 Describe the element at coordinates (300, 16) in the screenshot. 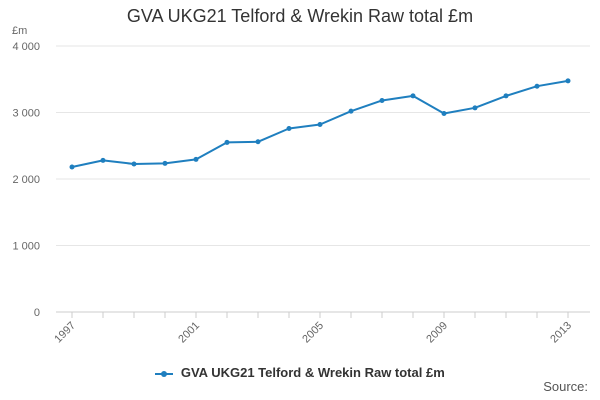

I see `chart-title: GVA UKG21 Telford & Wrekin Raw total £m` at that location.